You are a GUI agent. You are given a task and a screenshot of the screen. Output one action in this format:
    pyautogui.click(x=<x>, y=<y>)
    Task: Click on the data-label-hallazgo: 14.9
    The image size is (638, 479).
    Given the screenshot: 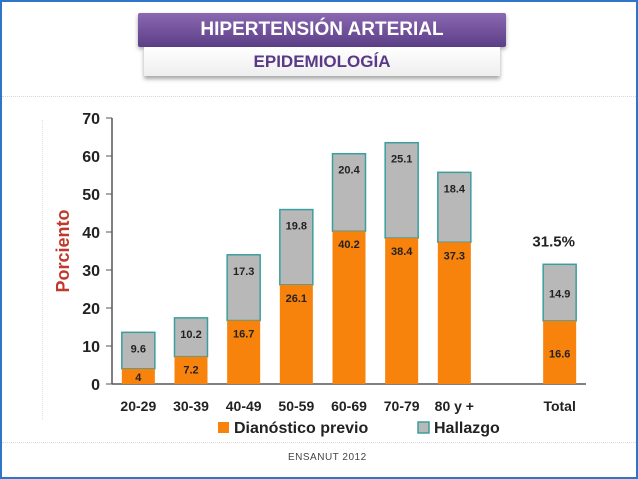 What is the action you would take?
    pyautogui.click(x=559, y=295)
    